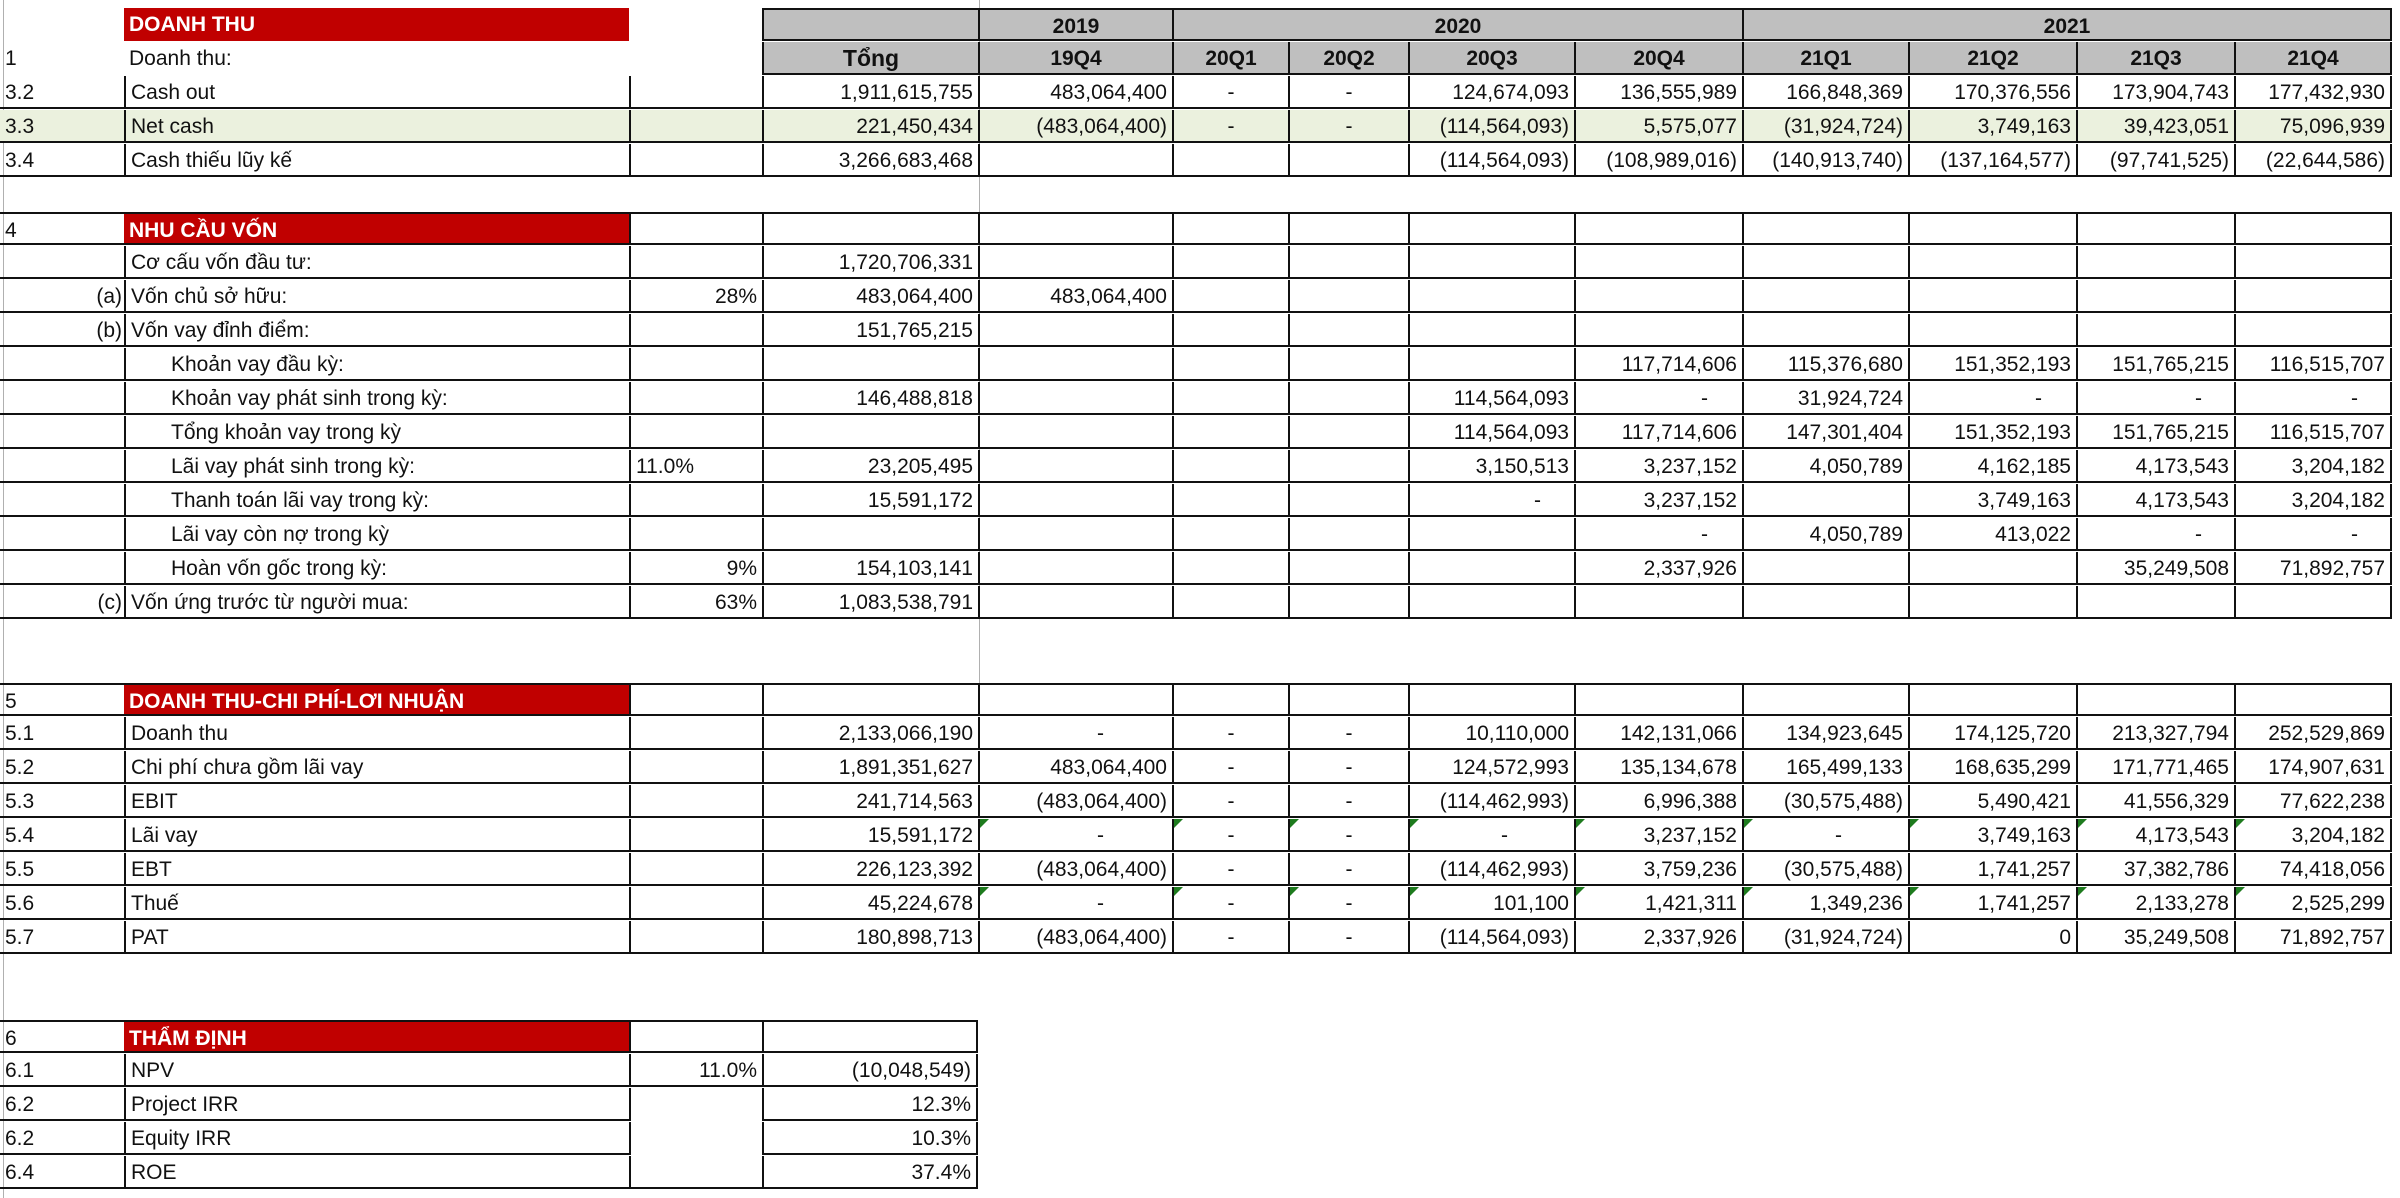 Image resolution: width=2400 pixels, height=1198 pixels. Describe the element at coordinates (2155, 767) in the screenshot. I see `value-cell-21q3: 171,771,465` at that location.